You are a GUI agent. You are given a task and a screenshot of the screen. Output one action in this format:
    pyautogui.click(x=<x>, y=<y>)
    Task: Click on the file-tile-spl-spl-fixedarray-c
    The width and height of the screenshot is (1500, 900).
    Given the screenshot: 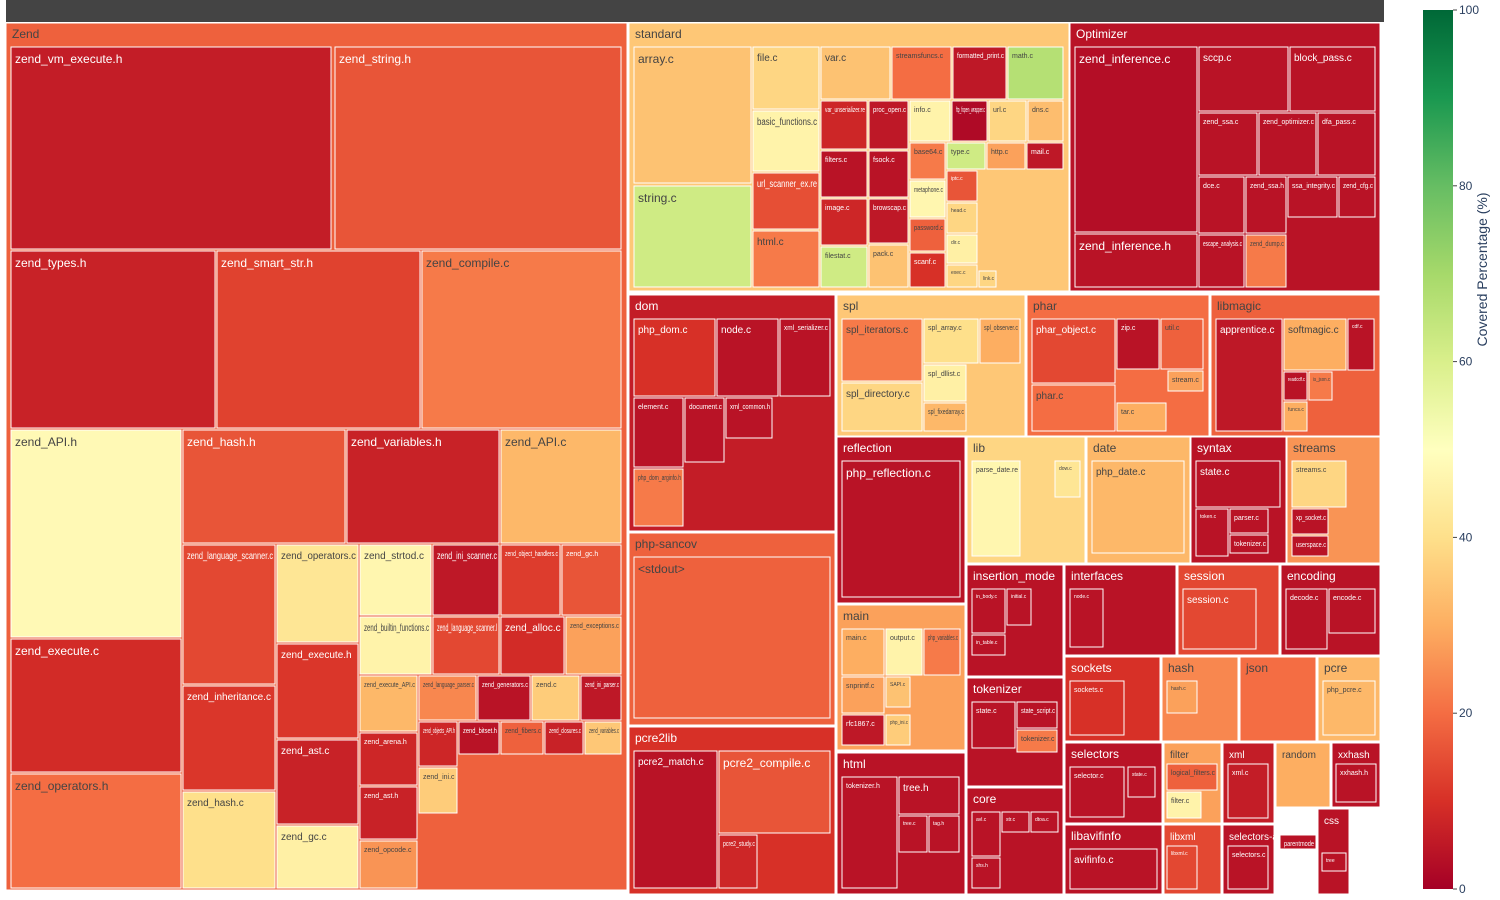 What is the action you would take?
    pyautogui.click(x=945, y=417)
    